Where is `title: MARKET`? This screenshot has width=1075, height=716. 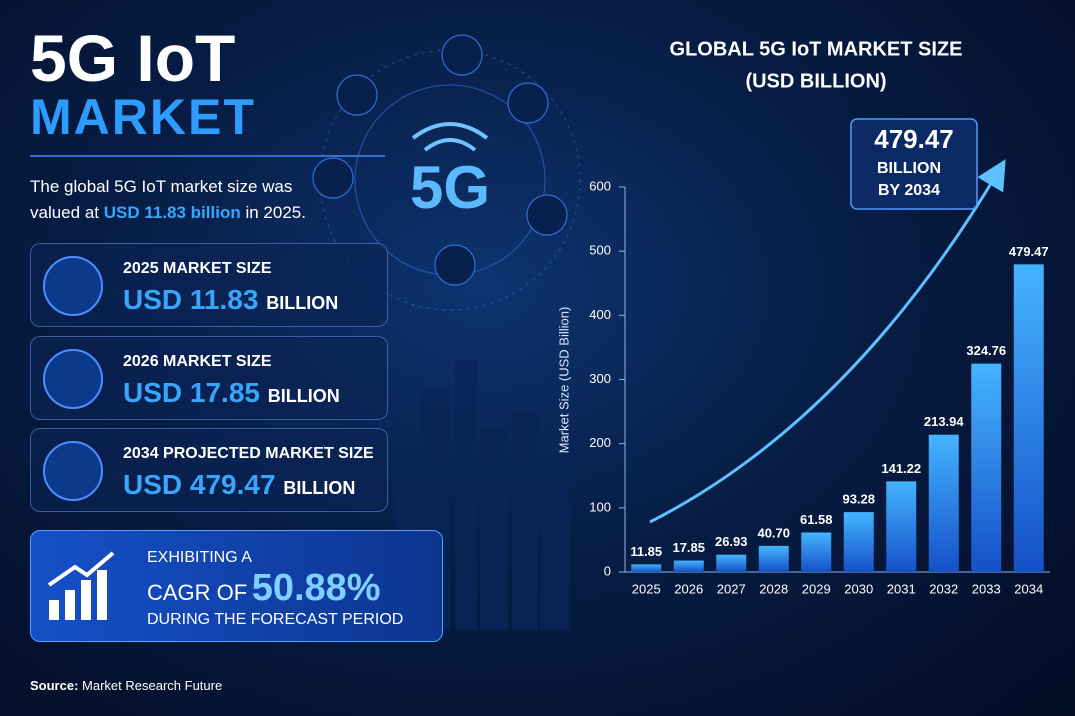
title: MARKET is located at coordinates (143, 117).